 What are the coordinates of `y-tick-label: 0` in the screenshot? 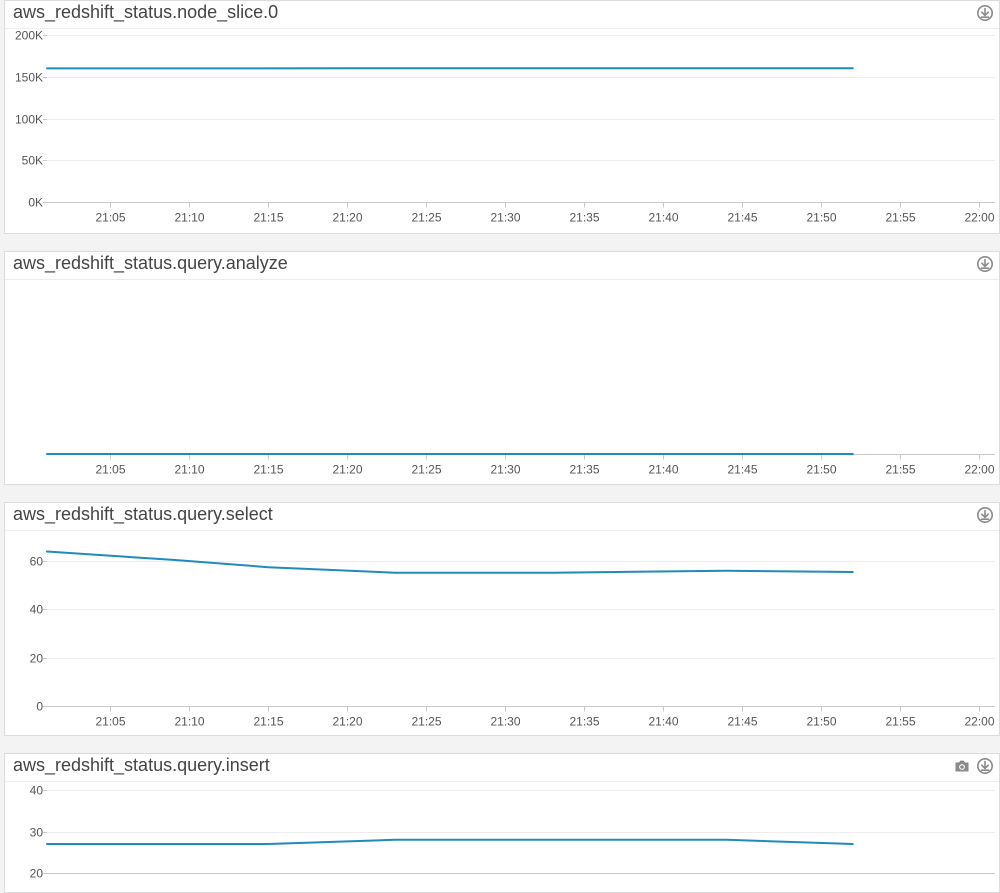 It's located at (39, 707).